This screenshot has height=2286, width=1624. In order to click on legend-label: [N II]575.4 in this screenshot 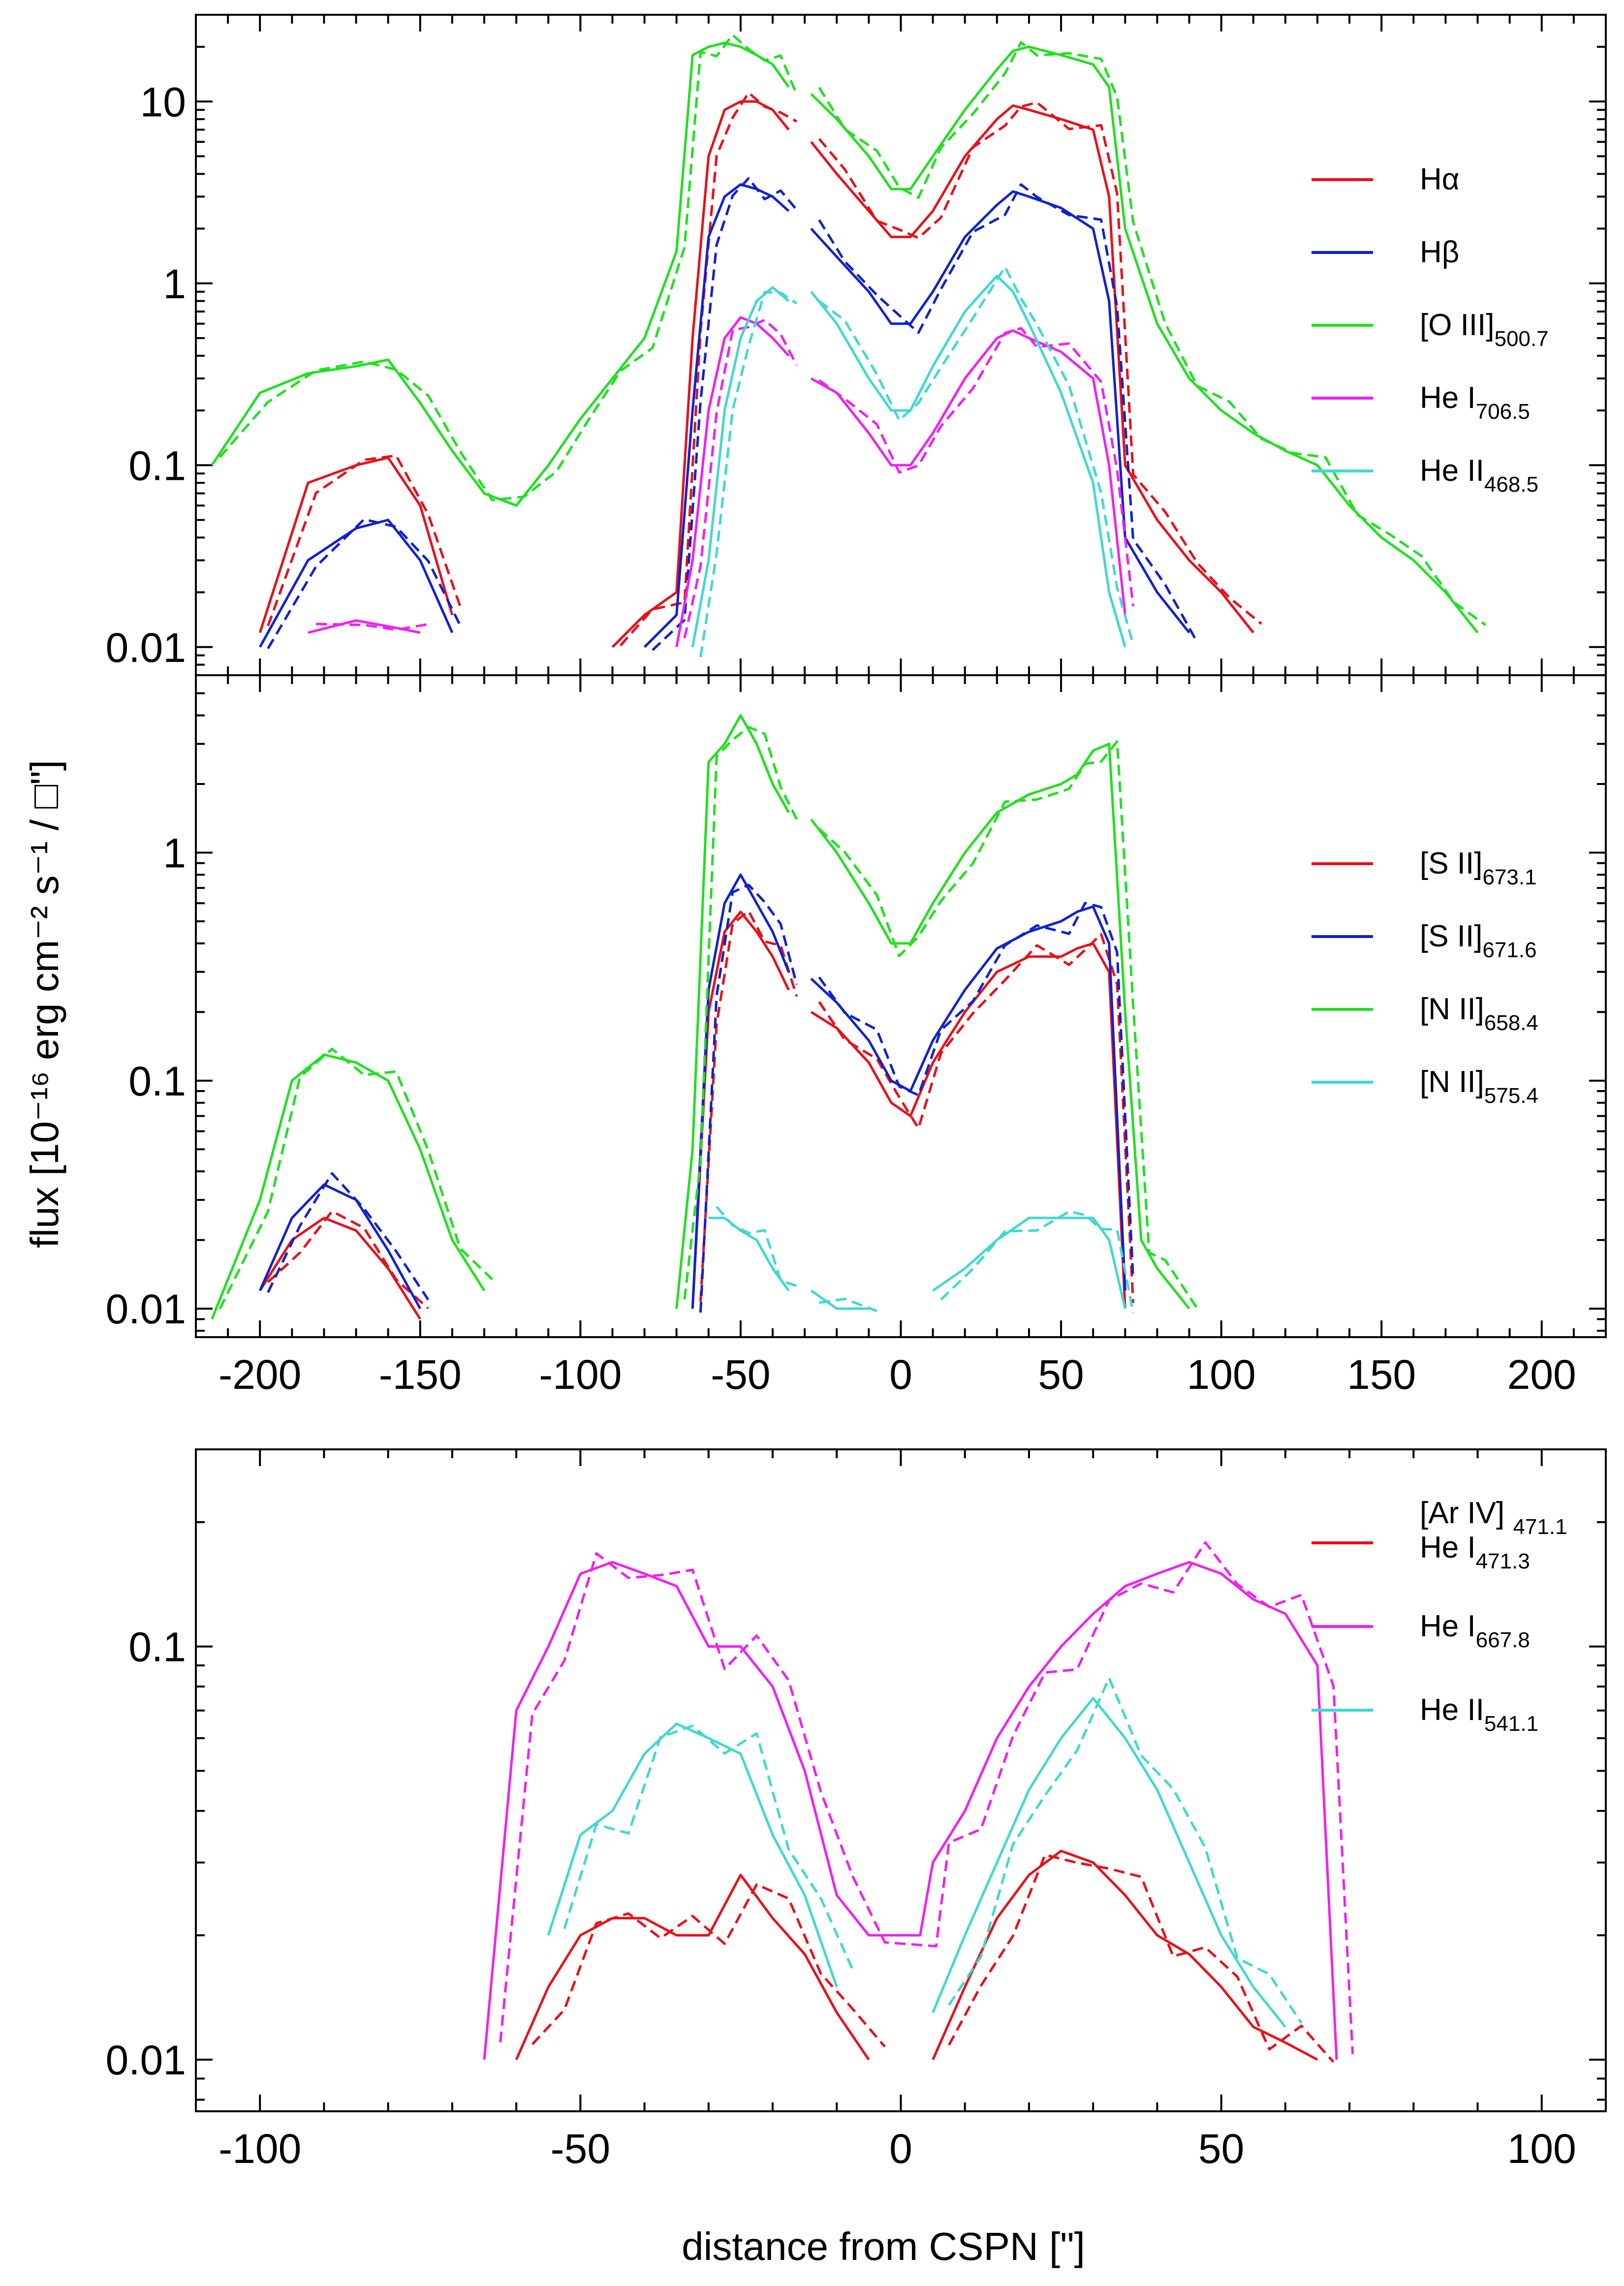, I will do `click(1479, 1086)`.